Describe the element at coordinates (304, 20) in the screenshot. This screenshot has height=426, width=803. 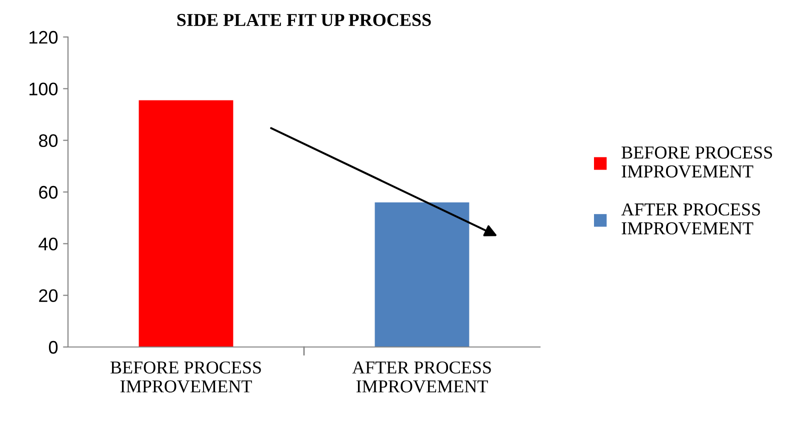
I see `chart-title: SIDE PLATE FIT UP PROCESS` at that location.